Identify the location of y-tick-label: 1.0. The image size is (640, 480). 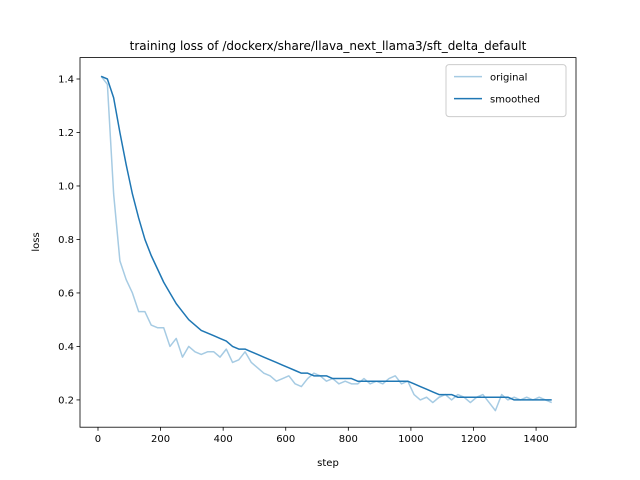
(66, 186).